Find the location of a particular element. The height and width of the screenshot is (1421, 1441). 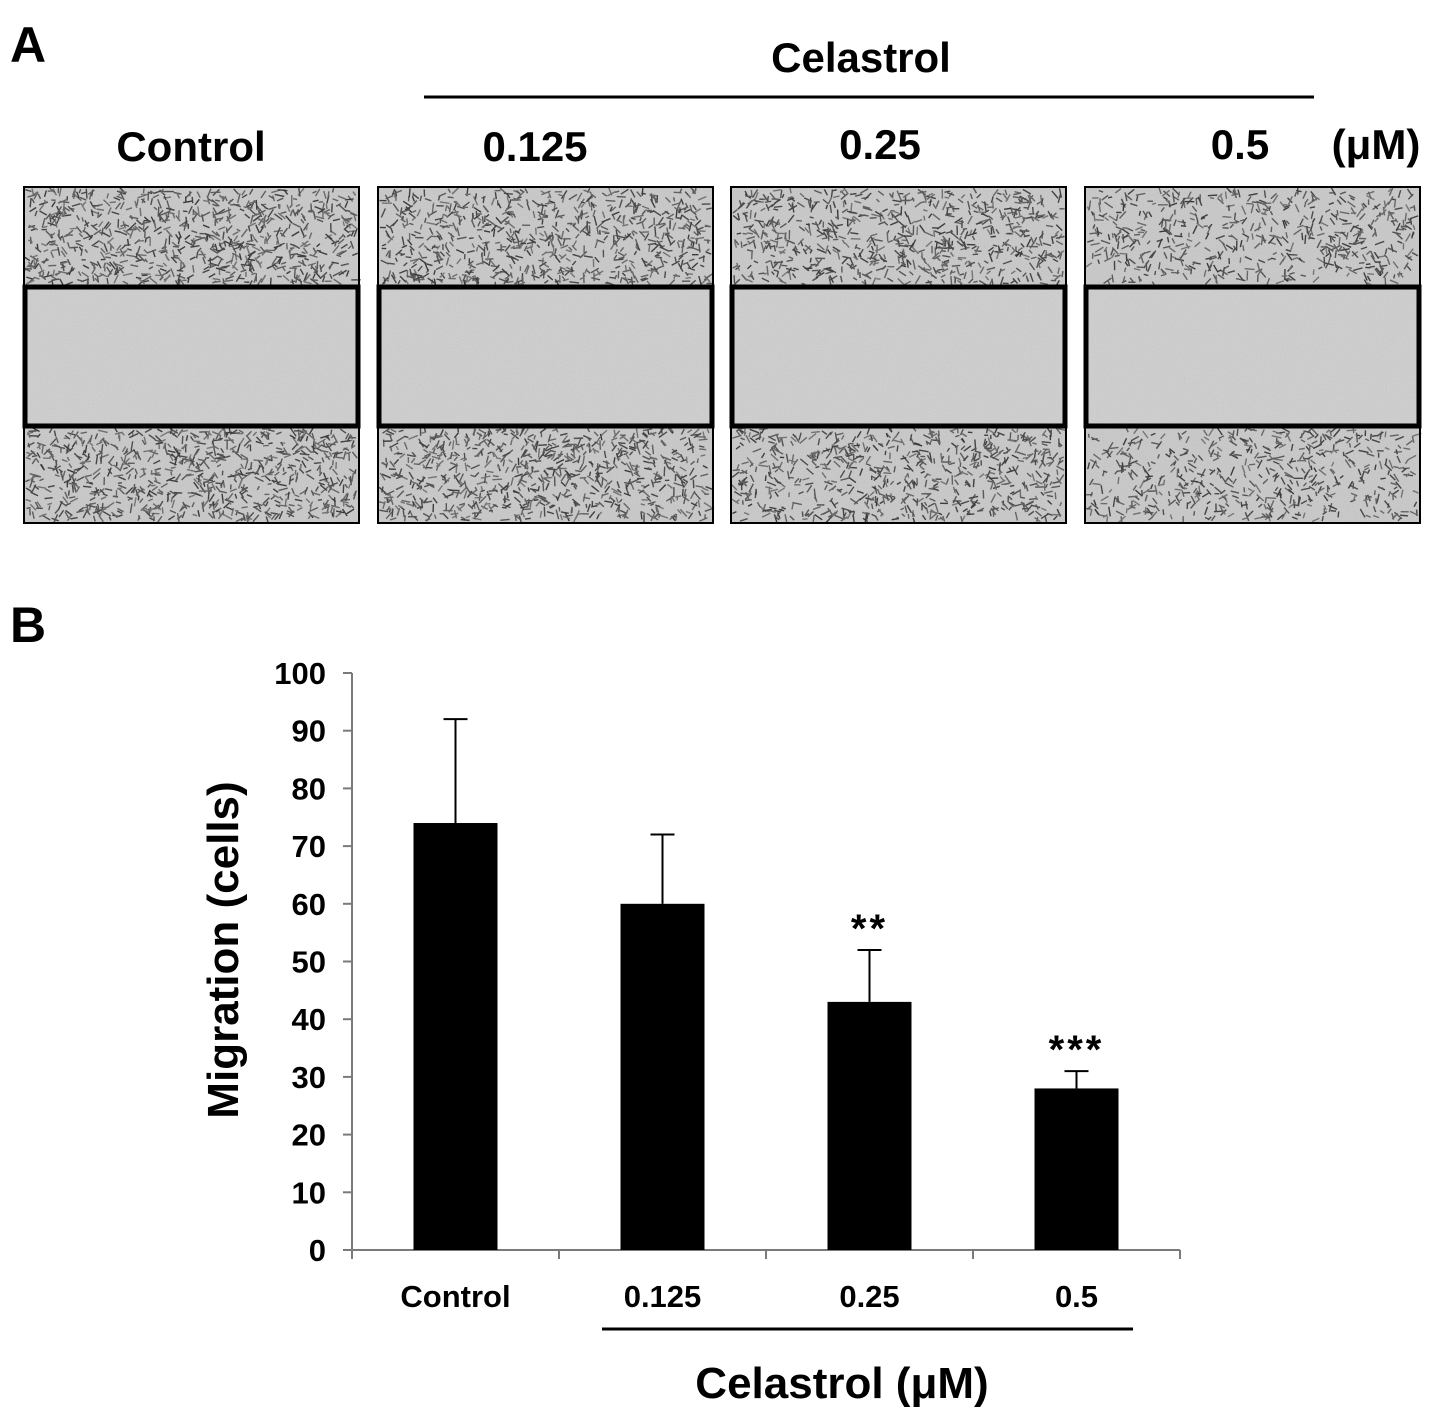

y-axis-title: Migration (cells) is located at coordinates (223, 949).